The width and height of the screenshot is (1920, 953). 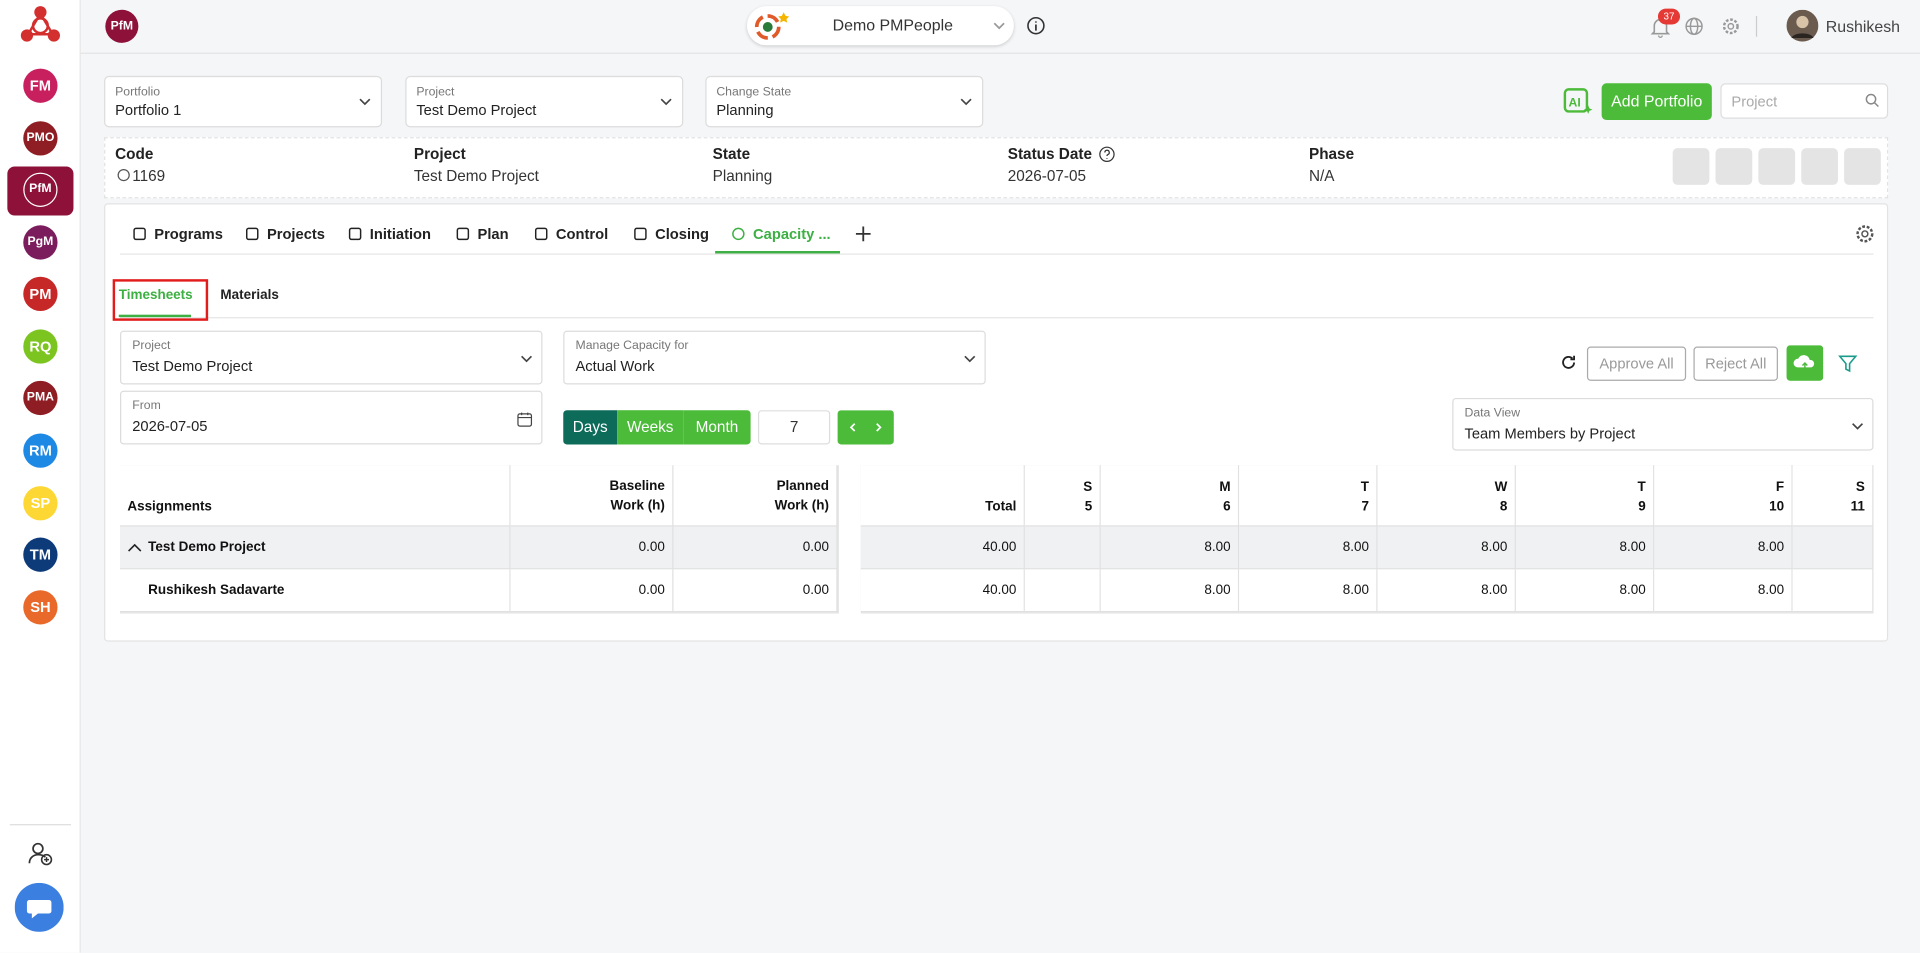 I want to click on field-value: Team Members by Project, so click(x=1550, y=433).